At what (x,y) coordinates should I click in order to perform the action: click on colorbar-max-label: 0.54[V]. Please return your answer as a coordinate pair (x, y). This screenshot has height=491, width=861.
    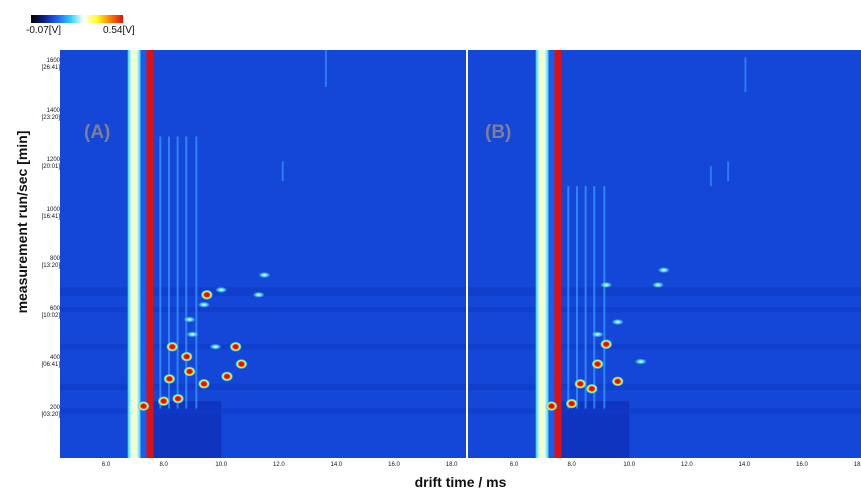
    Looking at the image, I should click on (119, 30).